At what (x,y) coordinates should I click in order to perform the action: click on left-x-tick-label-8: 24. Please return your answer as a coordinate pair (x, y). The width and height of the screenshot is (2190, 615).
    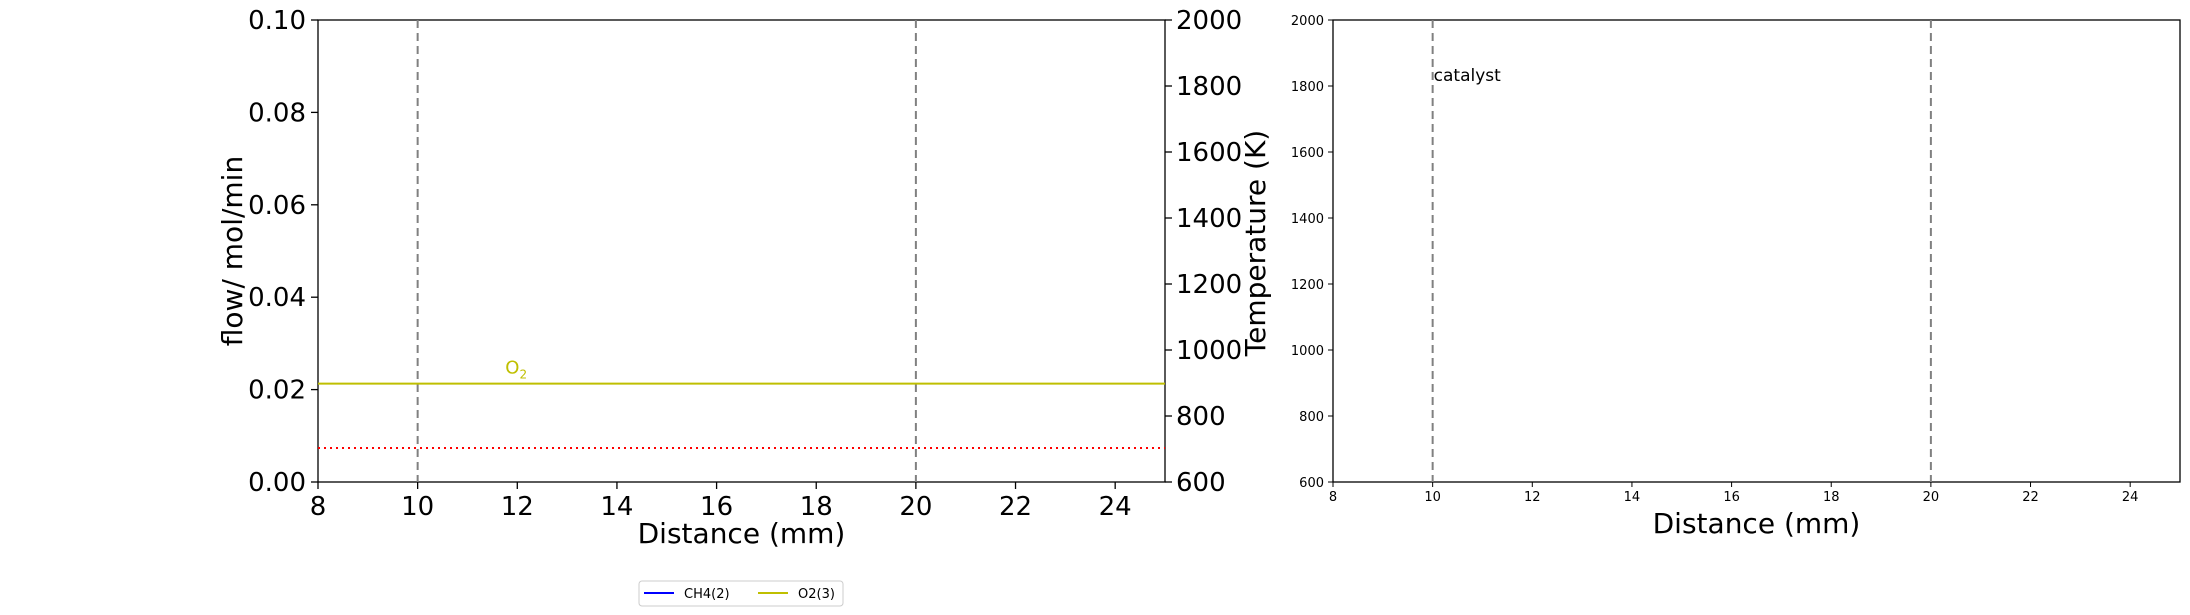
    Looking at the image, I should click on (1115, 507).